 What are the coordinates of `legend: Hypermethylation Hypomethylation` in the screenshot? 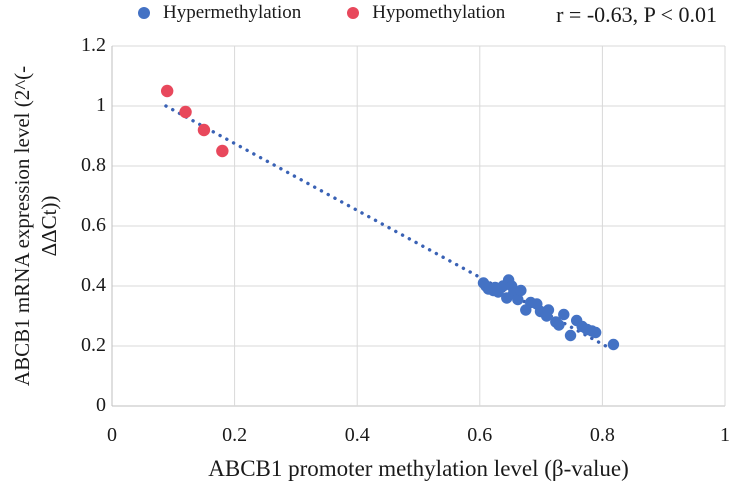 It's located at (321, 13).